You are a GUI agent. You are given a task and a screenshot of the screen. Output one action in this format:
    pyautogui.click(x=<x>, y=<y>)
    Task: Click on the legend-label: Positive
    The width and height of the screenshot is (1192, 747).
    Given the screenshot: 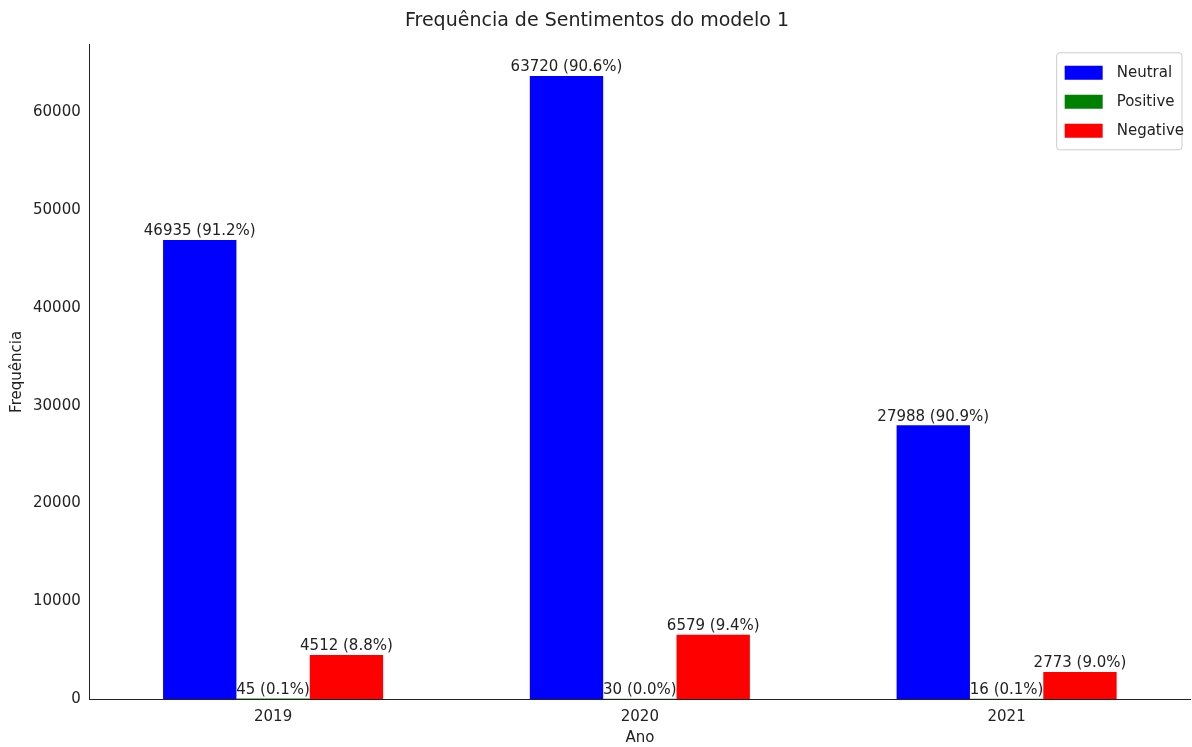 What is the action you would take?
    pyautogui.click(x=1145, y=100)
    